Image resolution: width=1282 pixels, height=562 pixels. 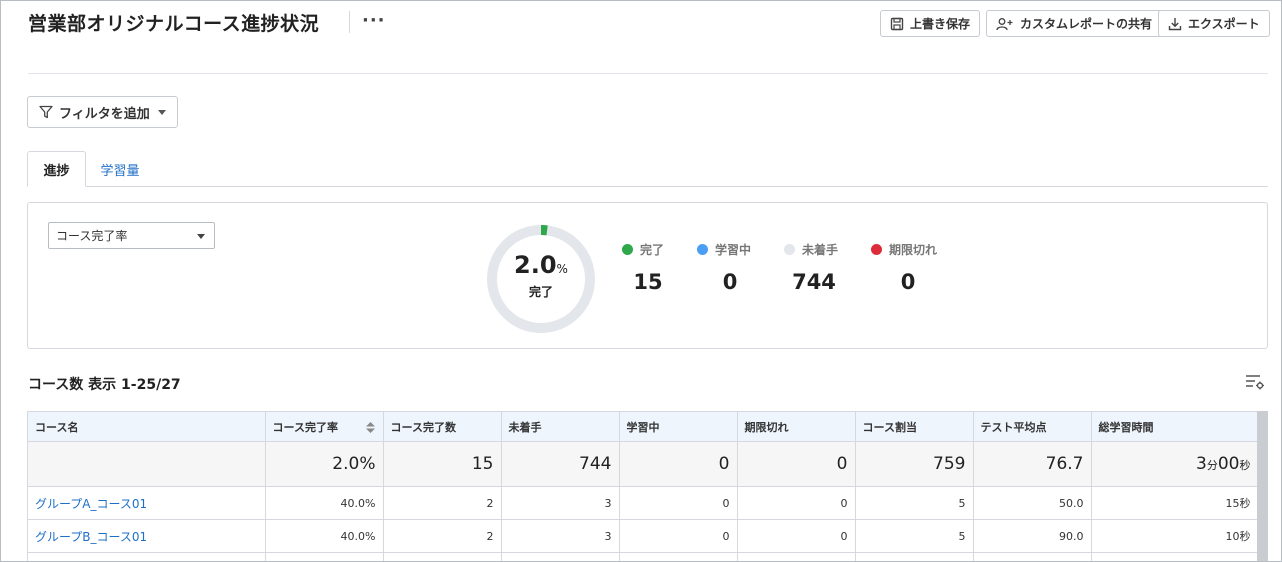 I want to click on donut-track, so click(x=541, y=279).